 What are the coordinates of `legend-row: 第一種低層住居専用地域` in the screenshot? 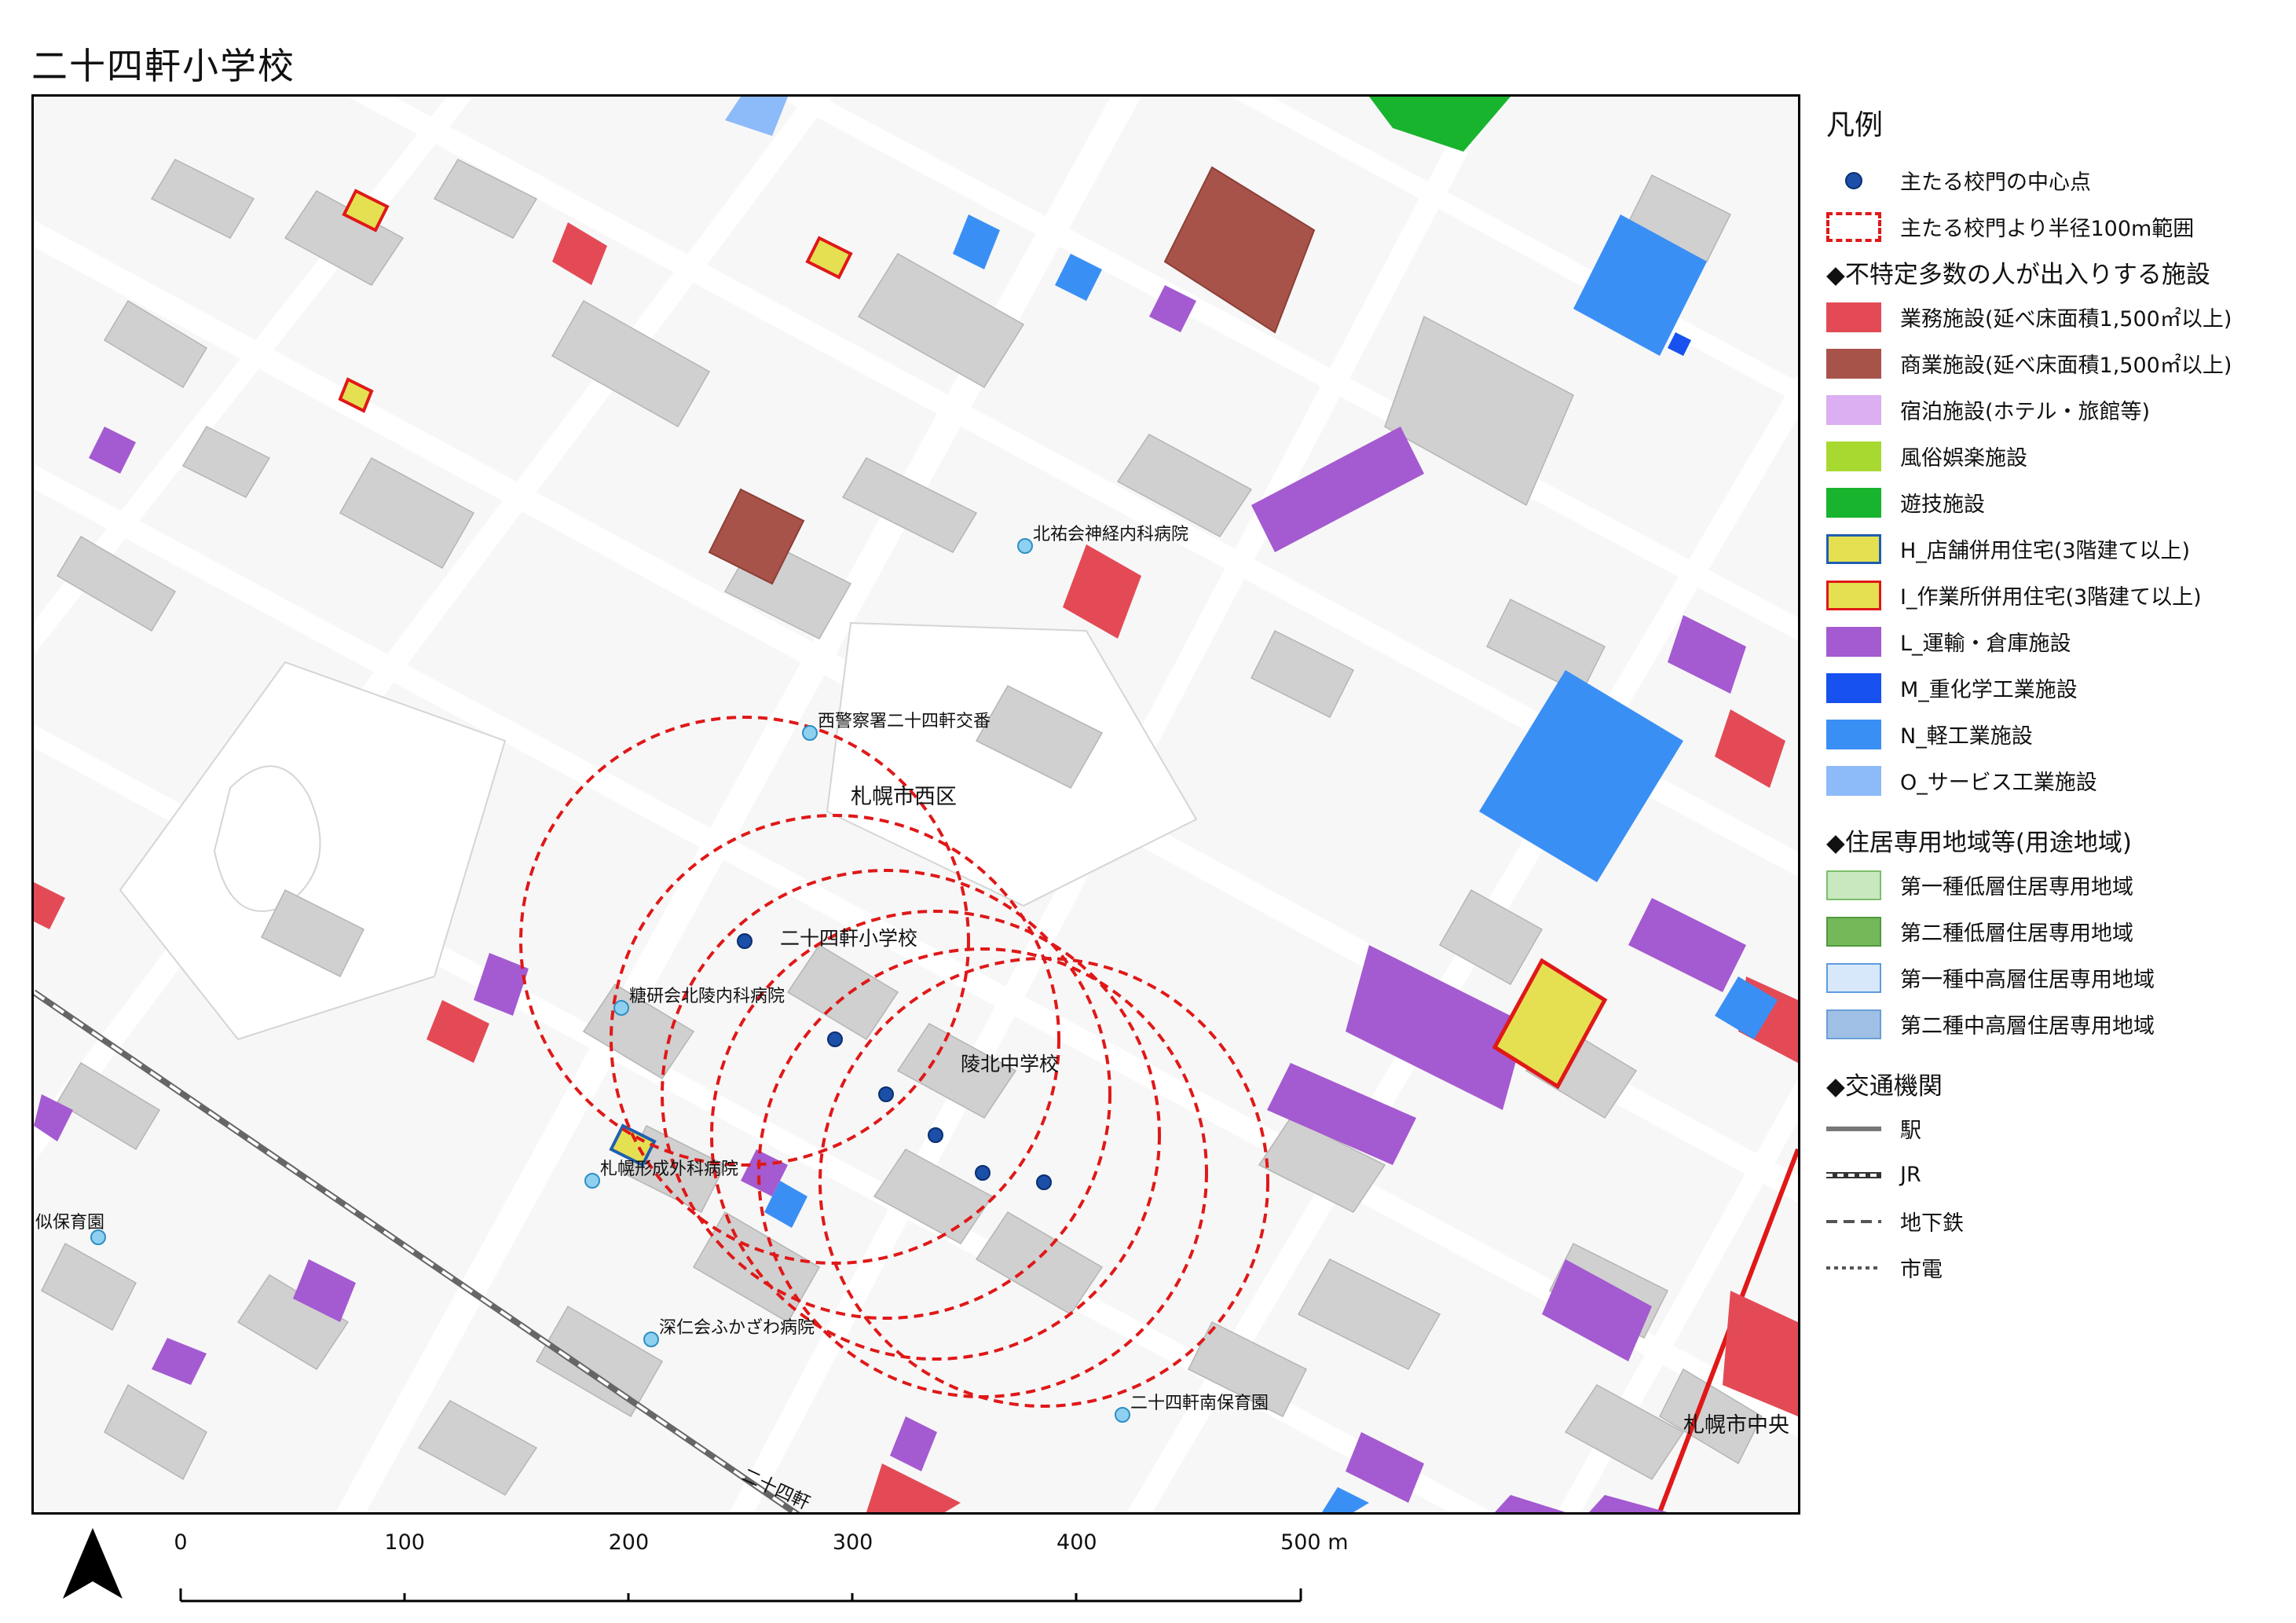 It's located at (2058, 885).